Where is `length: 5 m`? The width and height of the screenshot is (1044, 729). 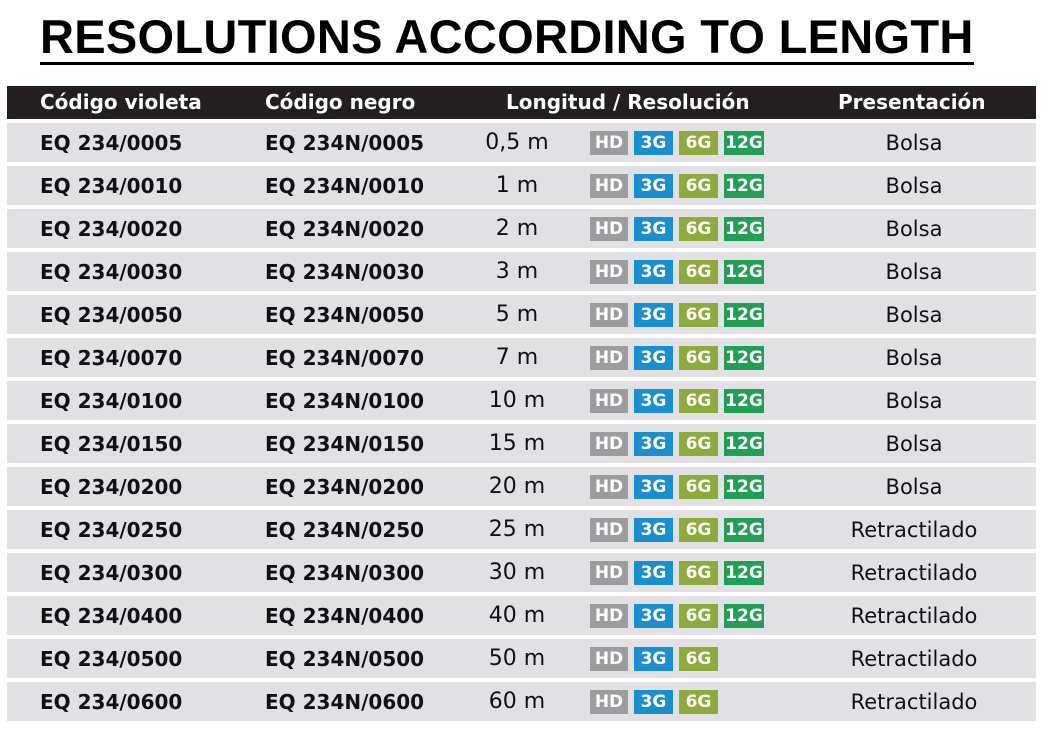
length: 5 m is located at coordinates (517, 314).